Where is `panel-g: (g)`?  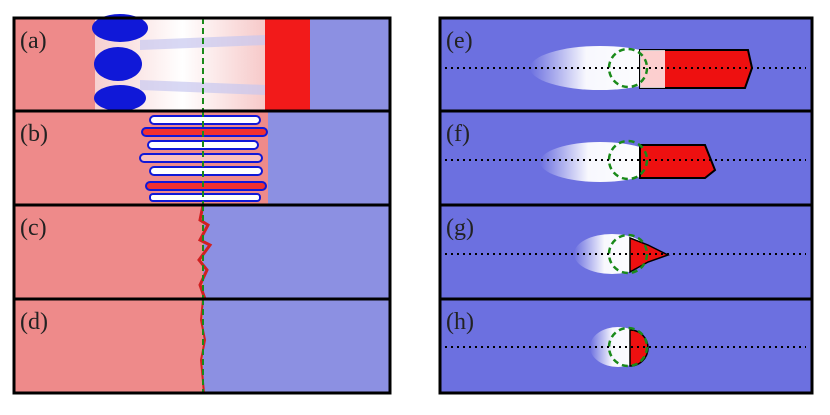 panel-g: (g) is located at coordinates (626, 252).